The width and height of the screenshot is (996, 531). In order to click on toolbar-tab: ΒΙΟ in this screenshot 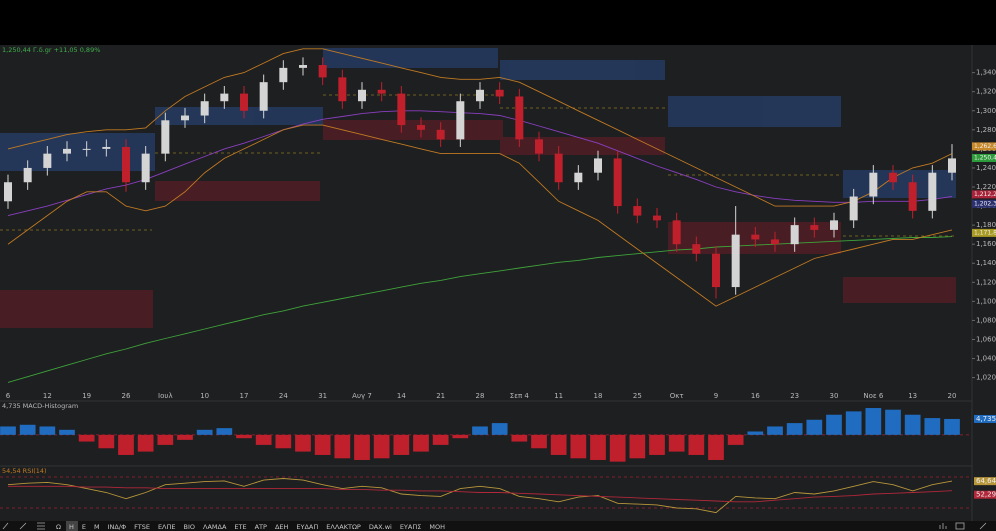, I will do `click(190, 527)`.